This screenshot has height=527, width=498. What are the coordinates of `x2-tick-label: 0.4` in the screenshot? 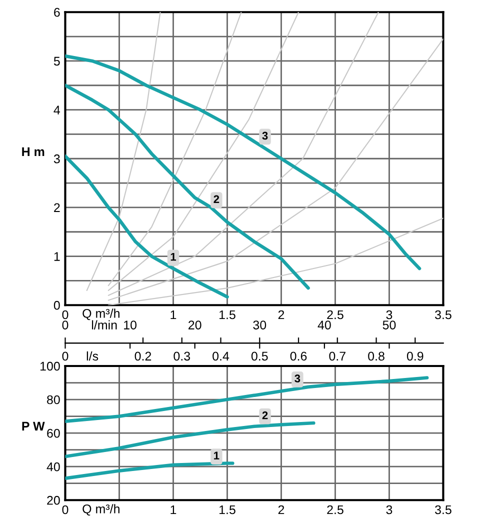 It's located at (221, 356).